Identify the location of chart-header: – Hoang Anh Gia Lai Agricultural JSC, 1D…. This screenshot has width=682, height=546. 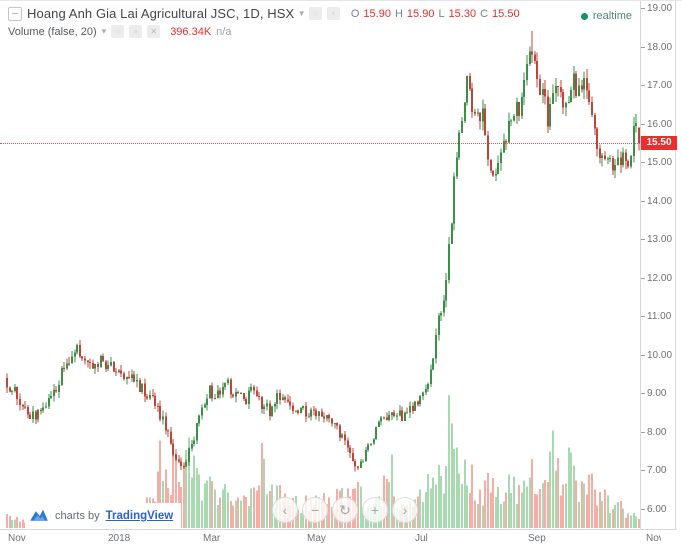
(264, 13).